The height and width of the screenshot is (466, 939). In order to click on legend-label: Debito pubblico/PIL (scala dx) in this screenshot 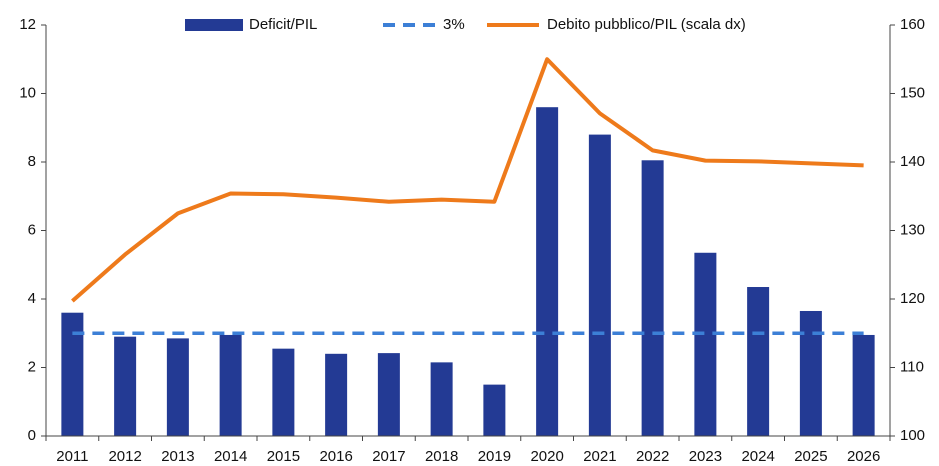, I will do `click(646, 24)`.